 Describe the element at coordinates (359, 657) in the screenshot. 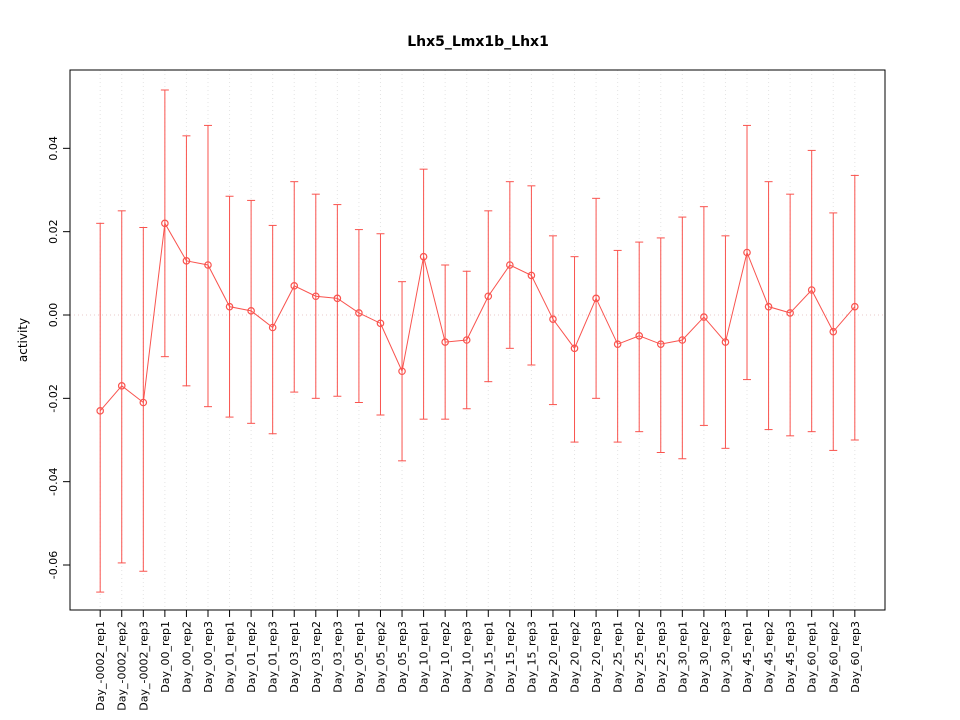

I see `svg-text: Day_05_rep1` at that location.